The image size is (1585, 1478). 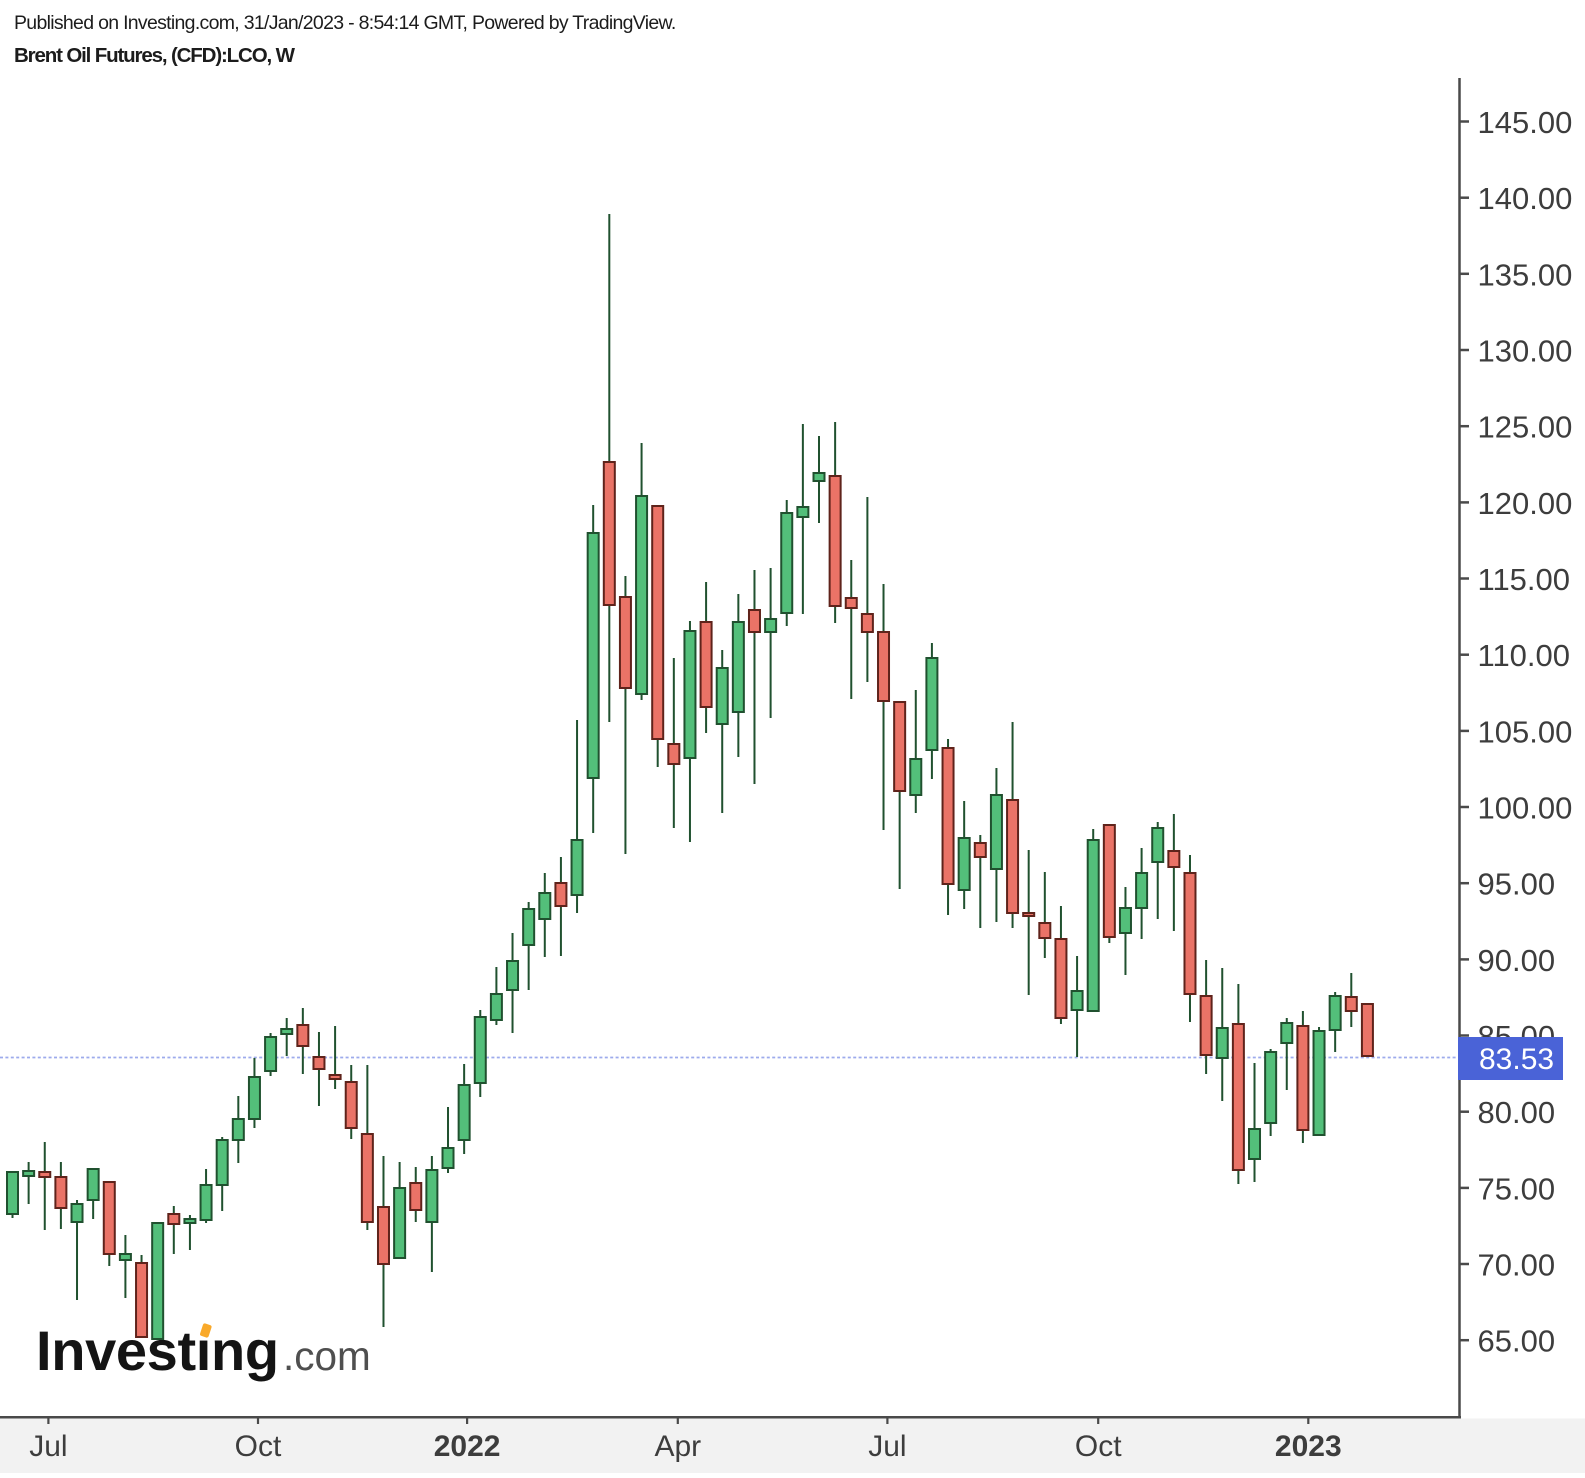 I want to click on svg-text: 110.00, so click(x=1524, y=655).